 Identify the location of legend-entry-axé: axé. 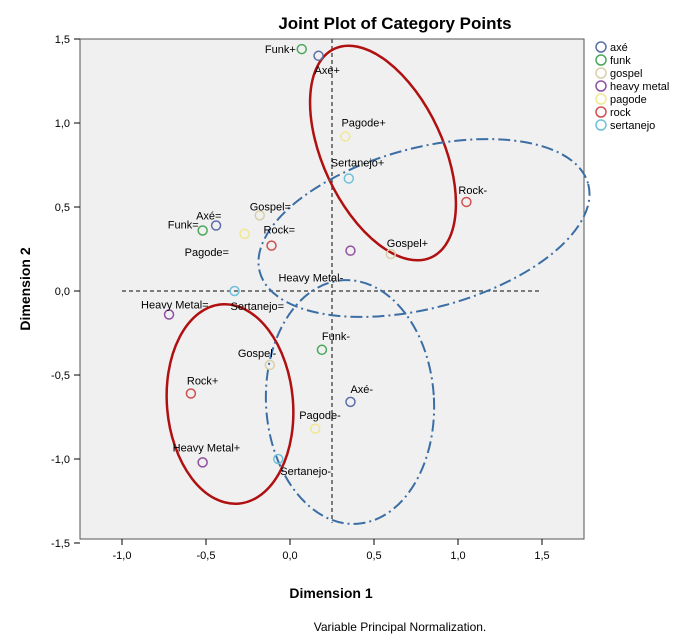
(619, 48).